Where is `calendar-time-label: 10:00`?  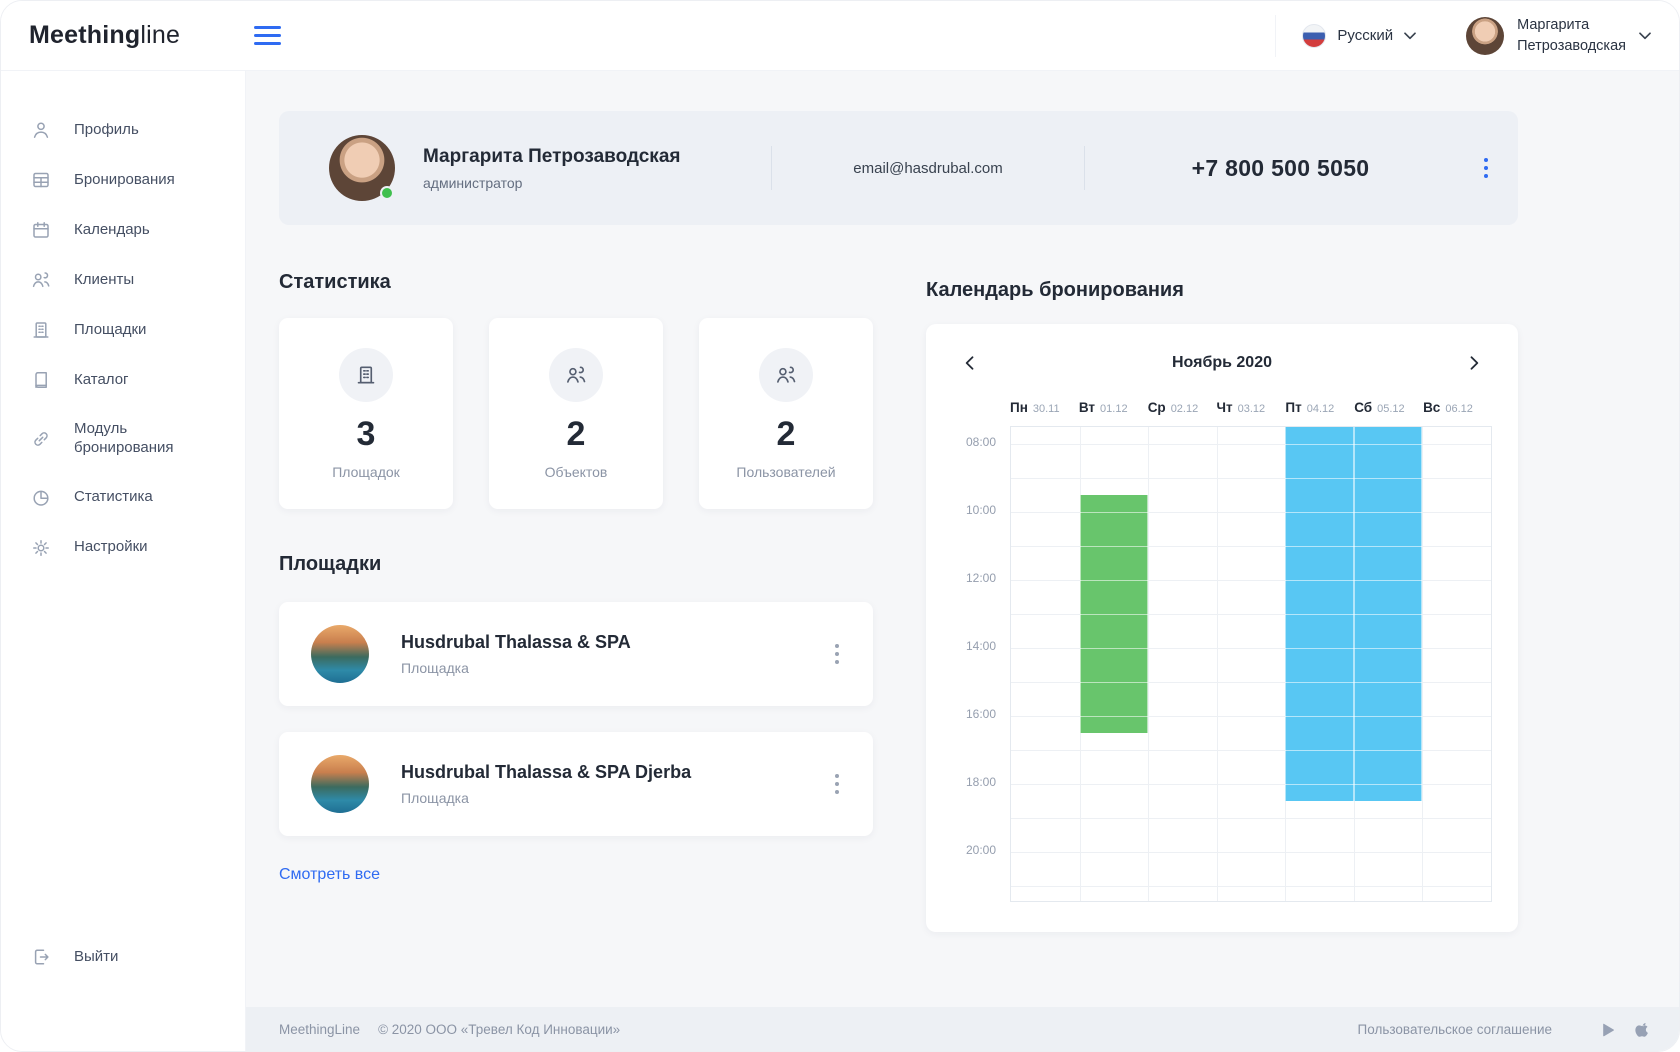 calendar-time-label: 10:00 is located at coordinates (980, 510).